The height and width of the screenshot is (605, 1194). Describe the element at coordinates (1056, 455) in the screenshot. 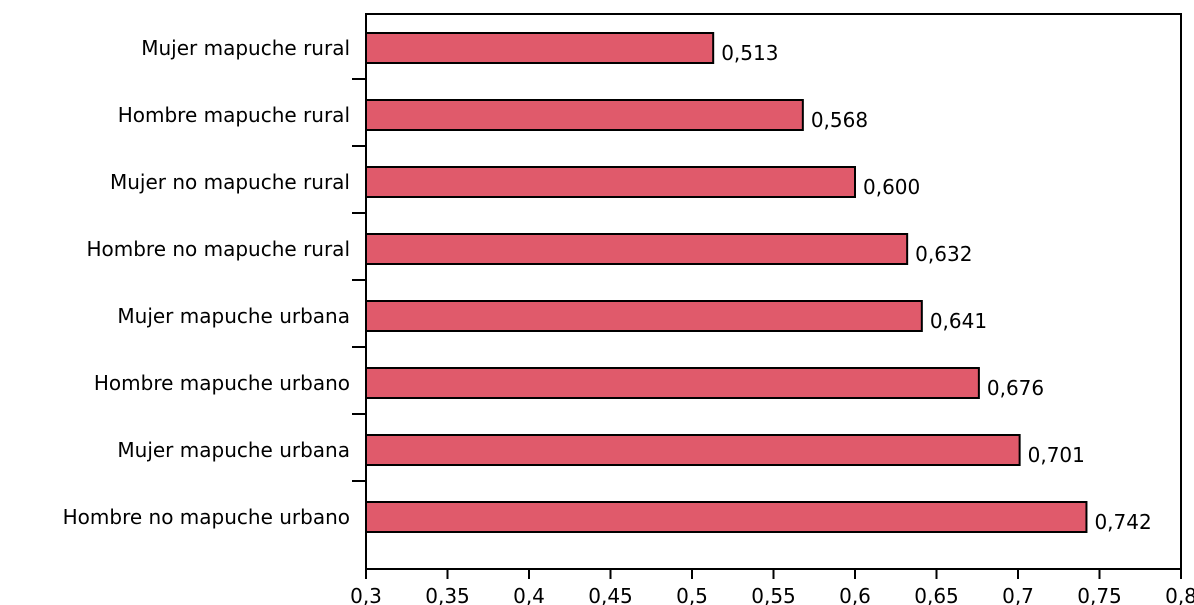

I see `value-label: 0,701` at that location.